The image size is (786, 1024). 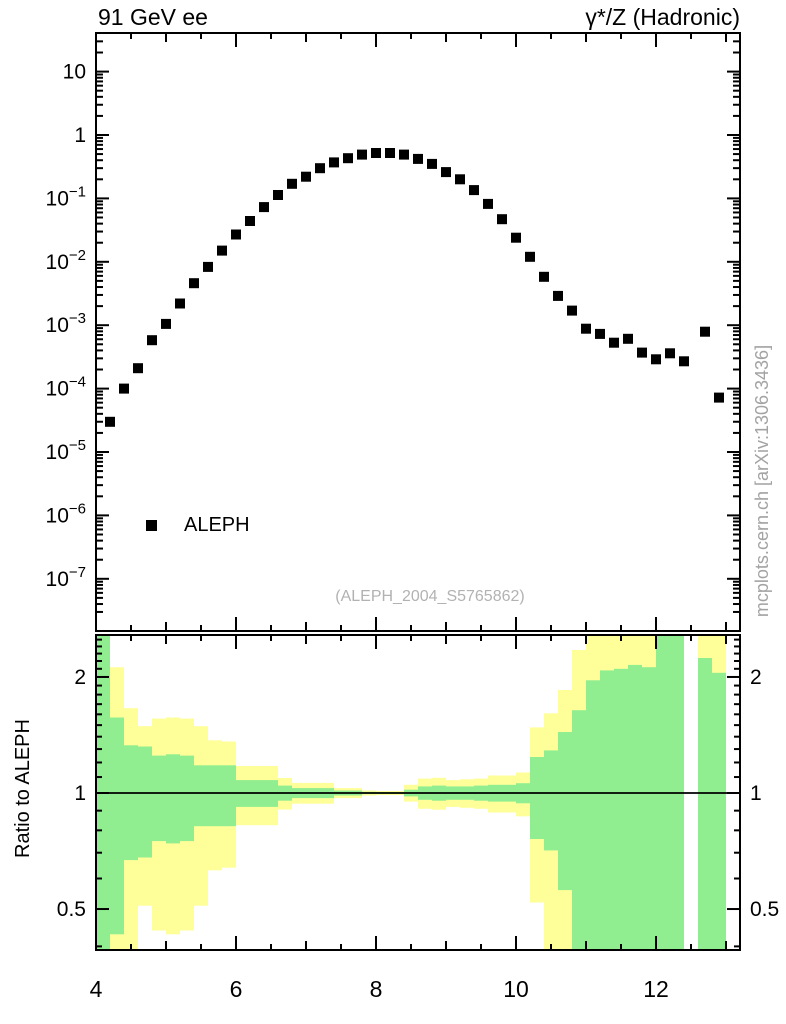 What do you see at coordinates (23, 788) in the screenshot?
I see `ratio-axis-title: Ratio to ALEPH` at bounding box center [23, 788].